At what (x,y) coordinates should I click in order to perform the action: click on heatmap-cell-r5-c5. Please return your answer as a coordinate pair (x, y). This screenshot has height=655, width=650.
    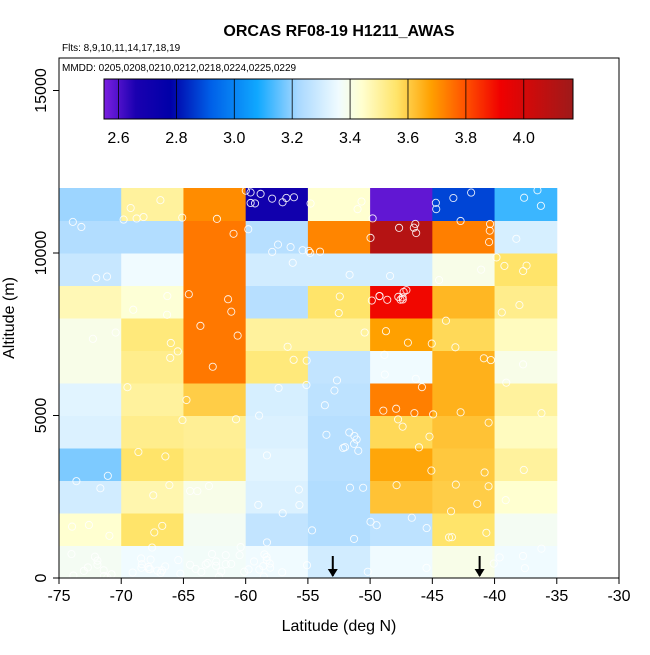
    Looking at the image, I should click on (401, 399).